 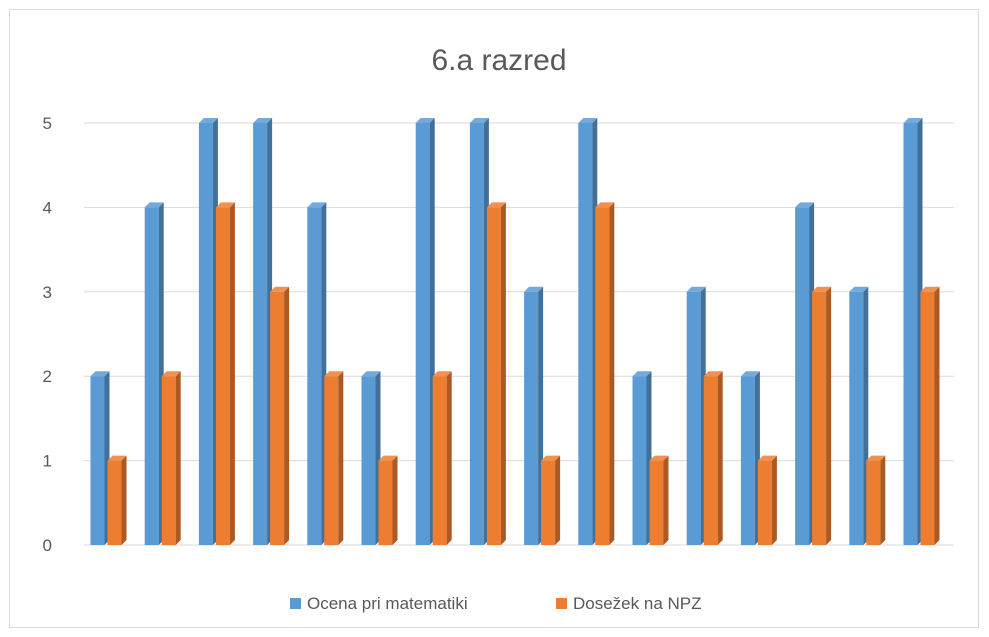 What do you see at coordinates (47, 376) in the screenshot?
I see `y-tick-label: 2` at bounding box center [47, 376].